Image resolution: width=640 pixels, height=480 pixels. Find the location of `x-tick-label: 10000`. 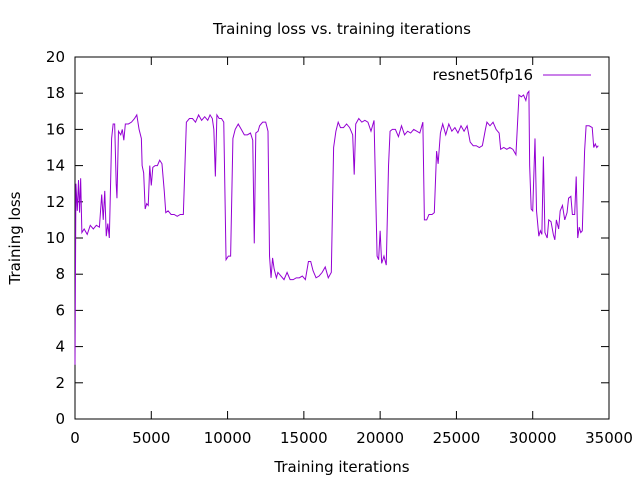

x-tick-label: 10000 is located at coordinates (228, 438).